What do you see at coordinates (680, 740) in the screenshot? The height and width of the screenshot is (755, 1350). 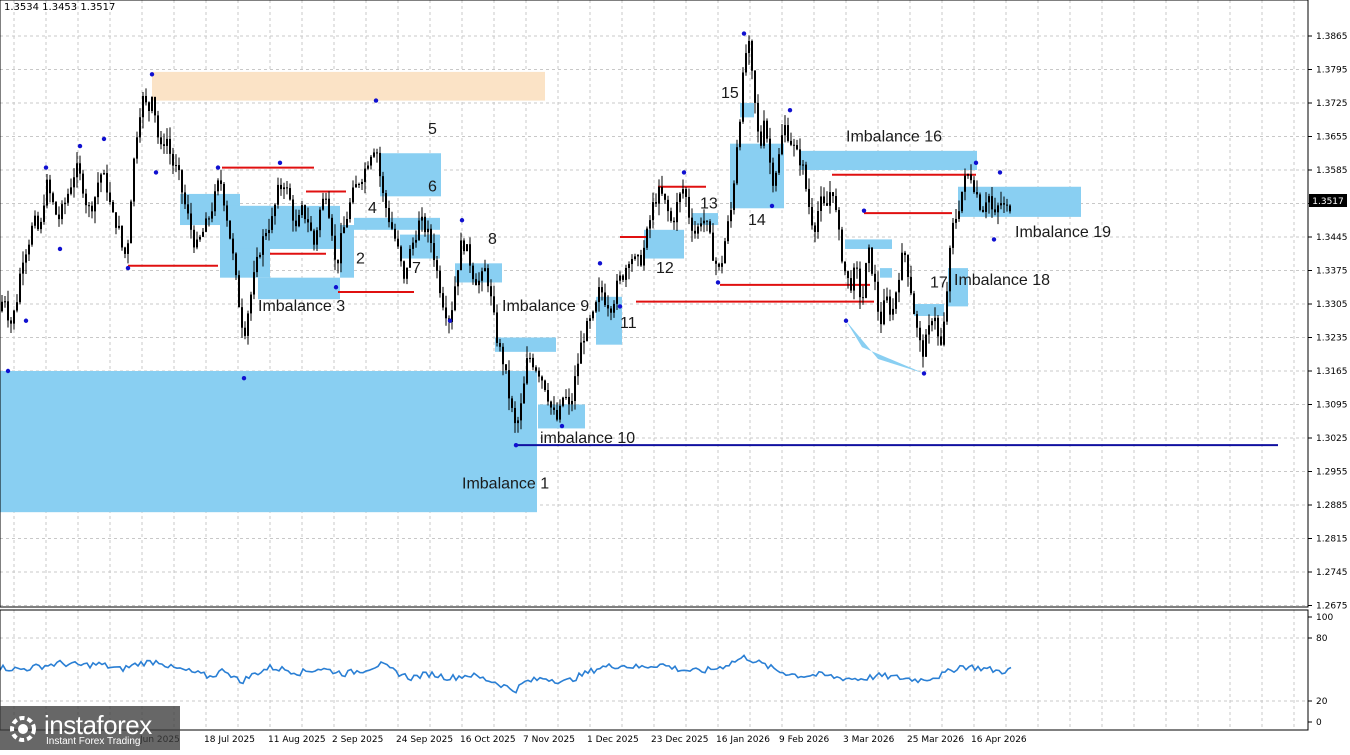 I see `x-tick-label: 23 Dec 2025` at bounding box center [680, 740].